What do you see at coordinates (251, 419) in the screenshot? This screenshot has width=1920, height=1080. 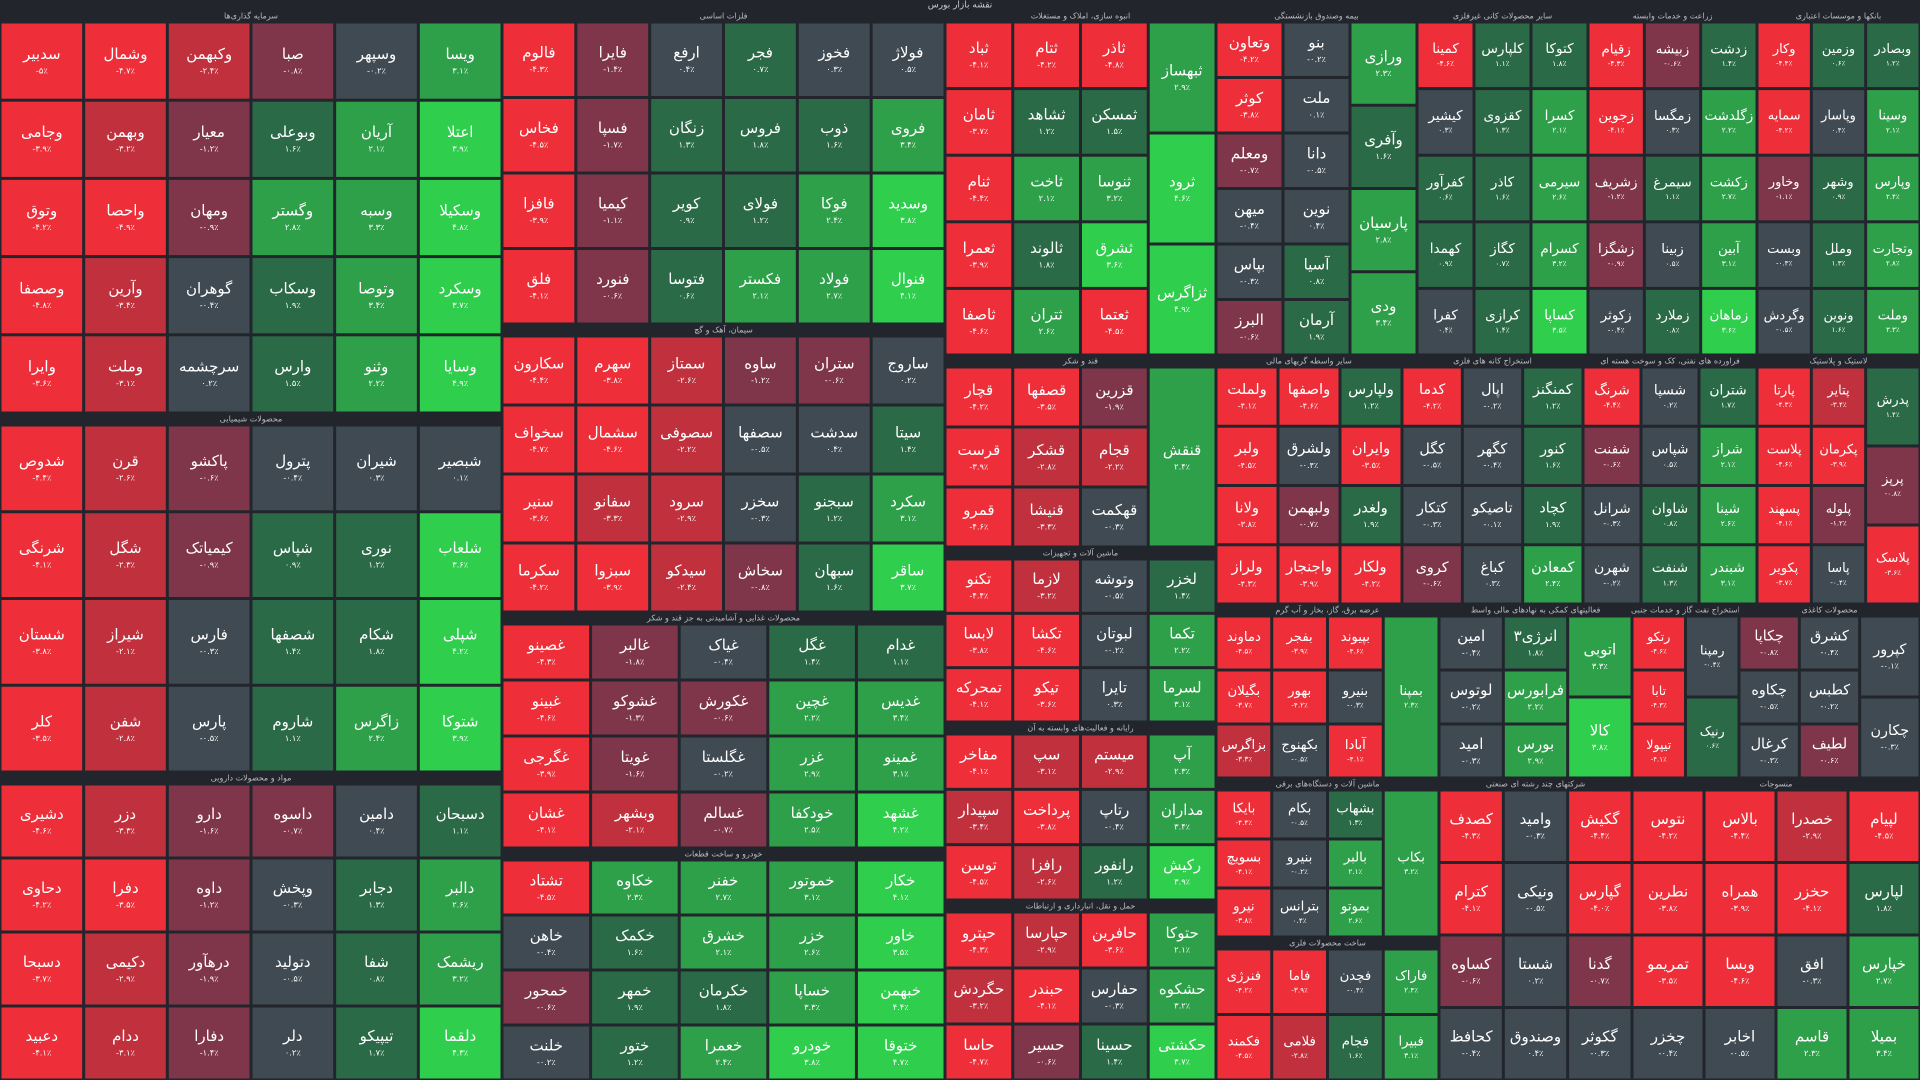 I see `group-name: محصولات شیمیایی` at bounding box center [251, 419].